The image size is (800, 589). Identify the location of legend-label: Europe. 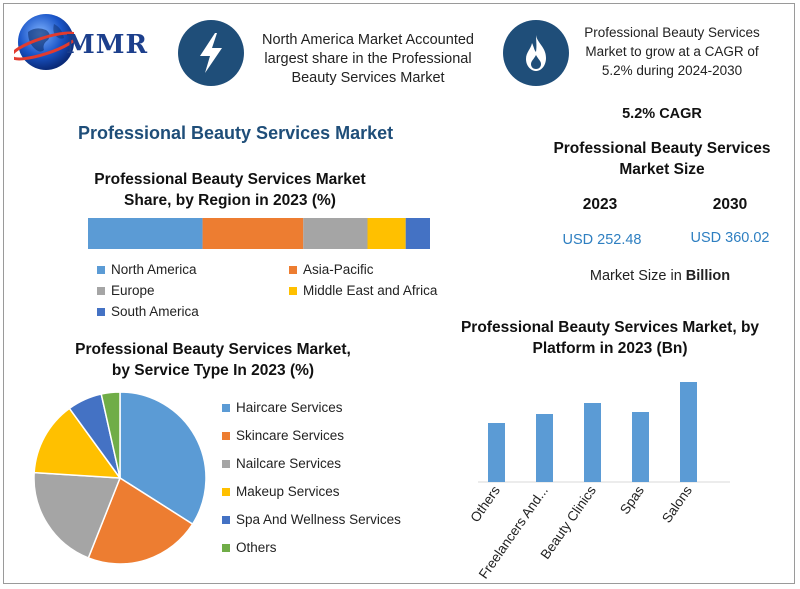
(133, 290).